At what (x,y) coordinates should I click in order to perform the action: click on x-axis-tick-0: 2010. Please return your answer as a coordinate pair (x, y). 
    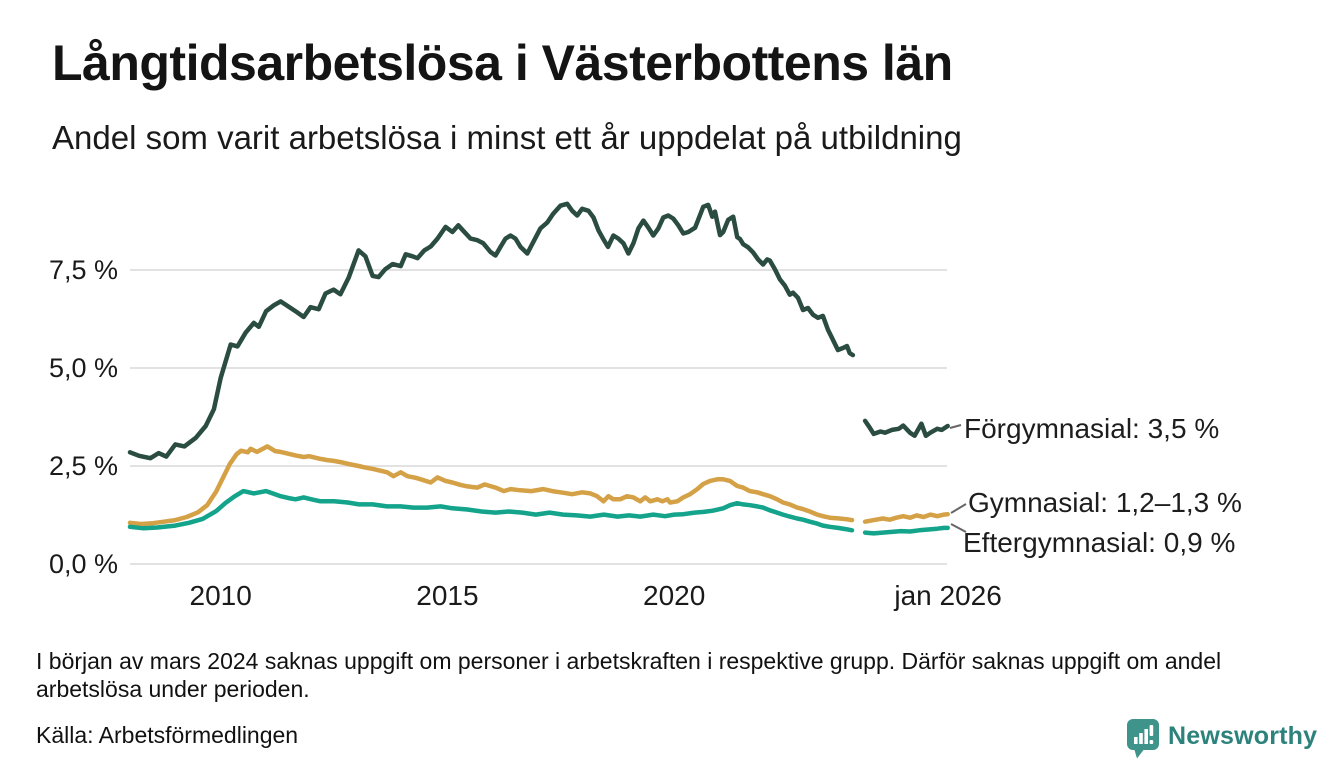
    Looking at the image, I should click on (220, 595).